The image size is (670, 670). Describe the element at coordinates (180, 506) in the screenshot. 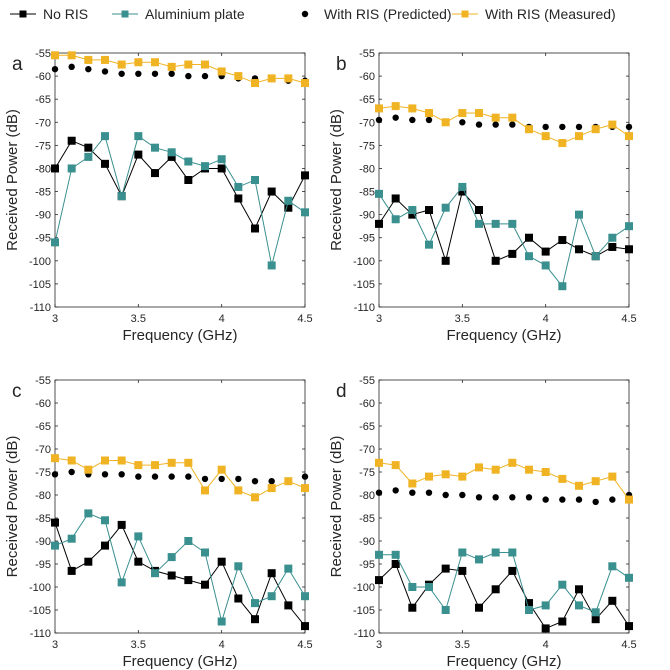

I see `panel-c-plot-area` at that location.